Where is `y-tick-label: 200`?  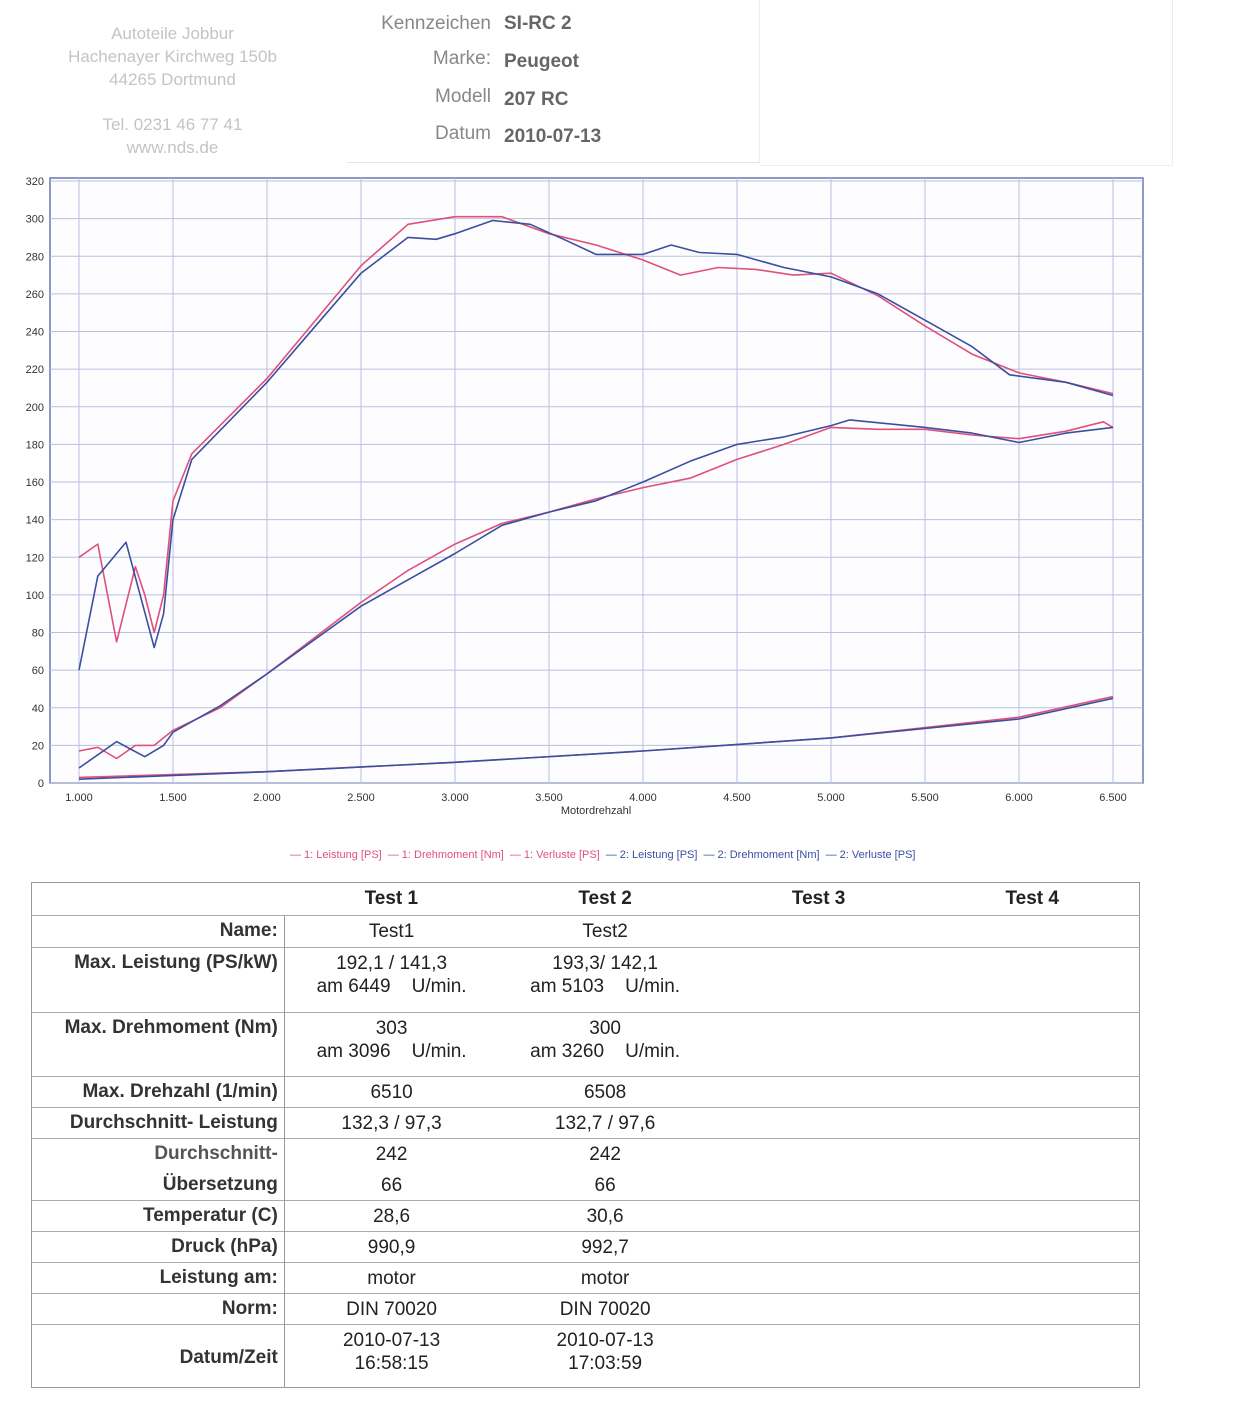 y-tick-label: 200 is located at coordinates (35, 408).